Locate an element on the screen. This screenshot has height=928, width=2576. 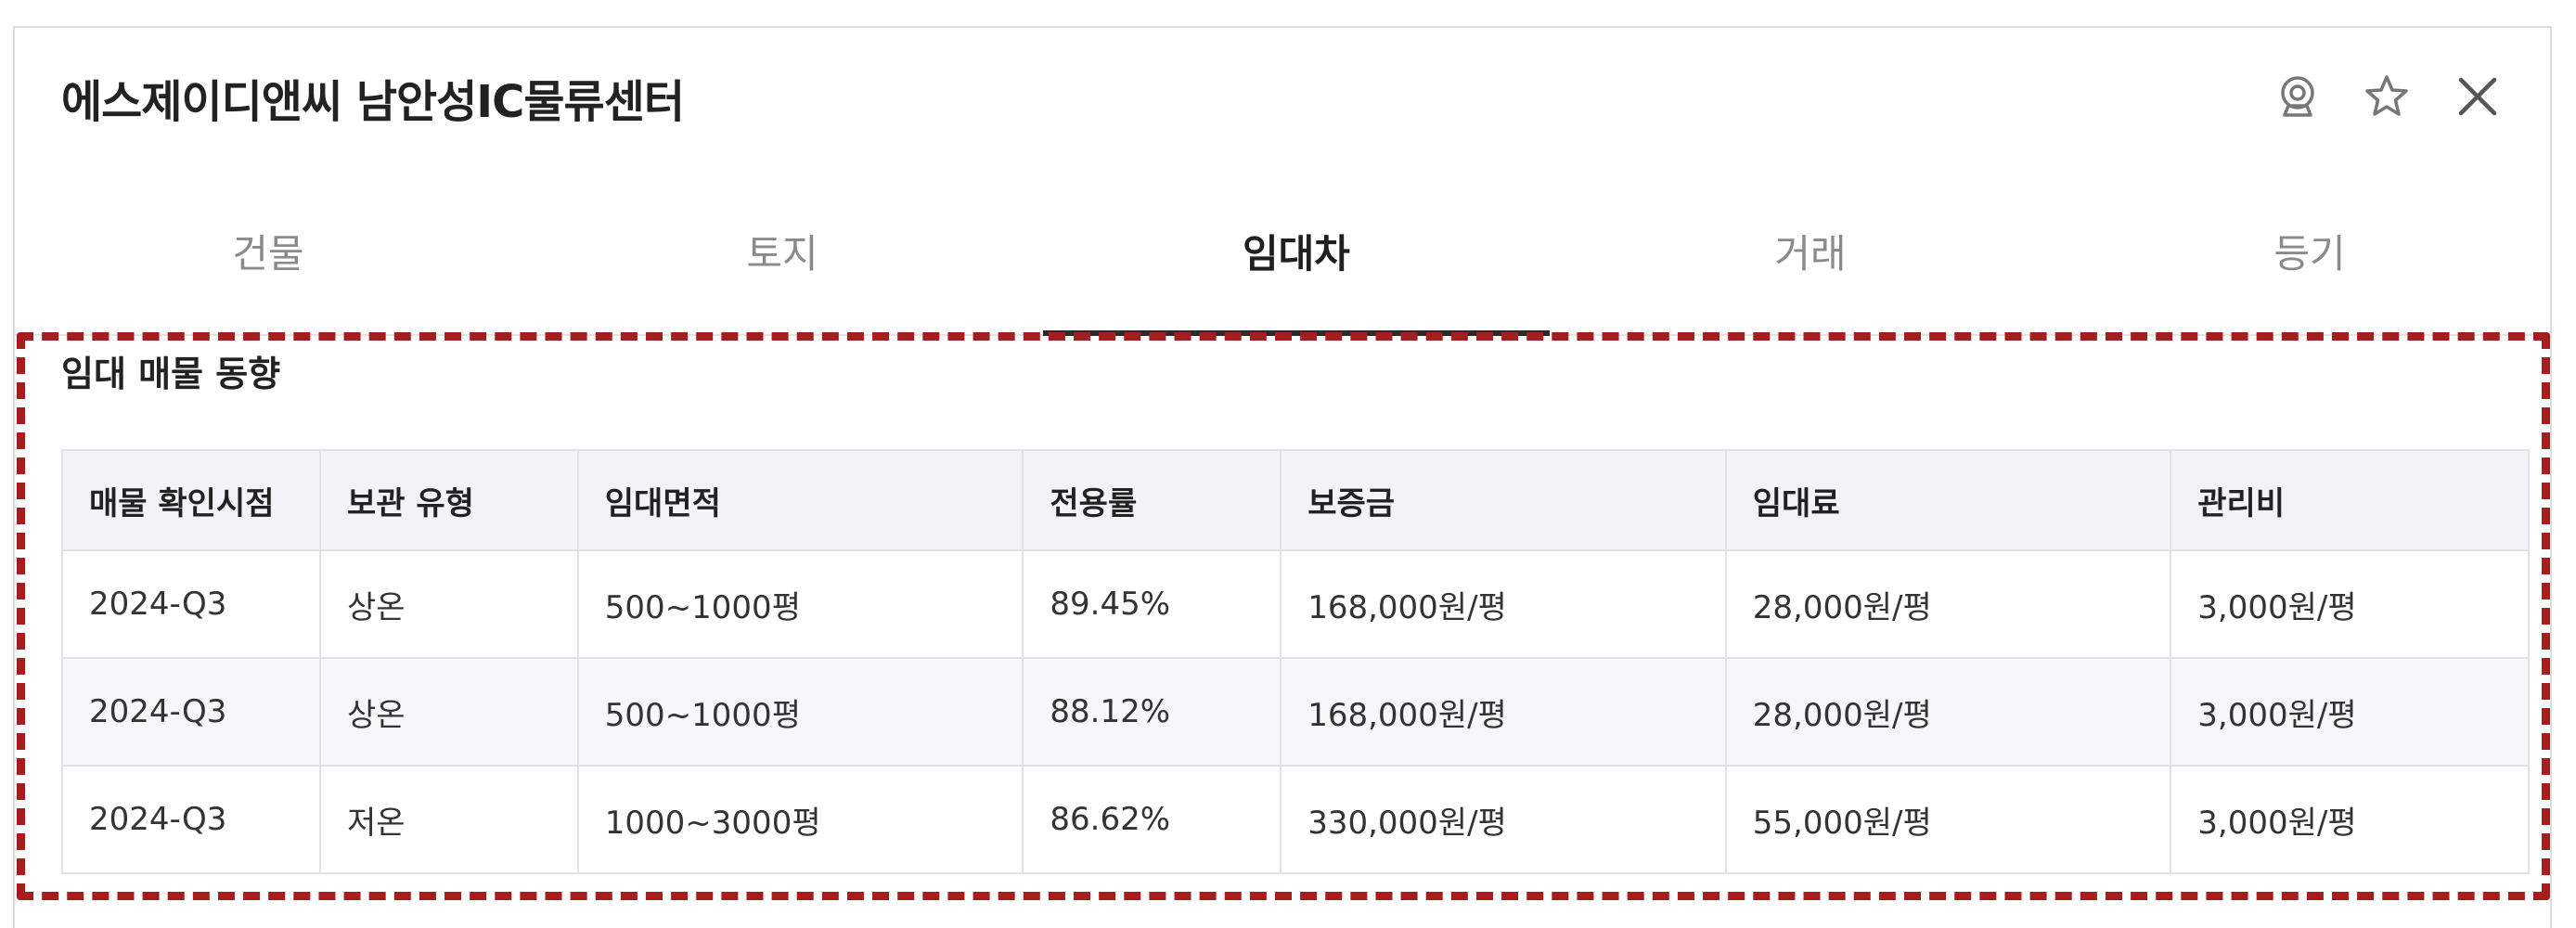
page-title: 에스제이디앤씨 남안성IC물류센터 is located at coordinates (373, 102).